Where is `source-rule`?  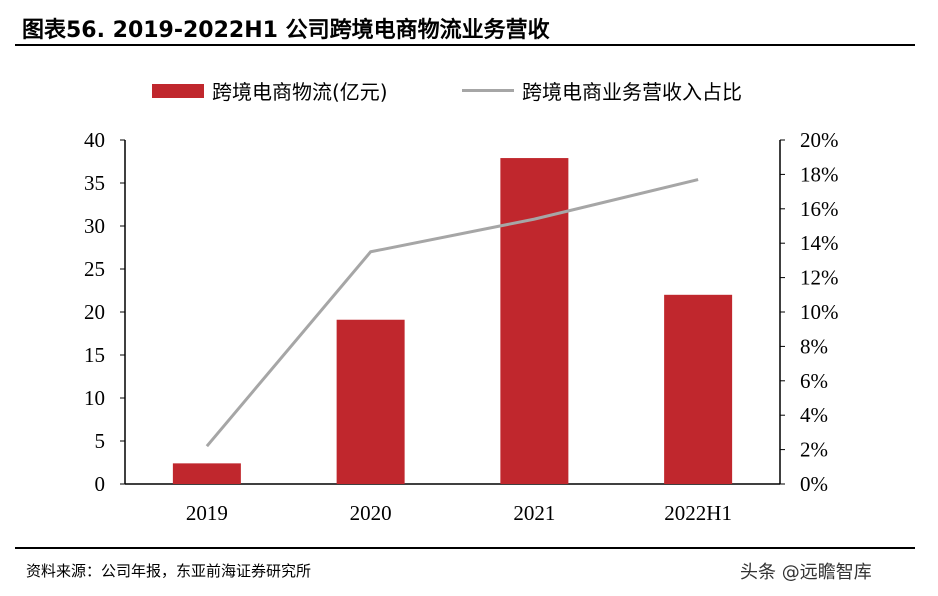 source-rule is located at coordinates (465, 548).